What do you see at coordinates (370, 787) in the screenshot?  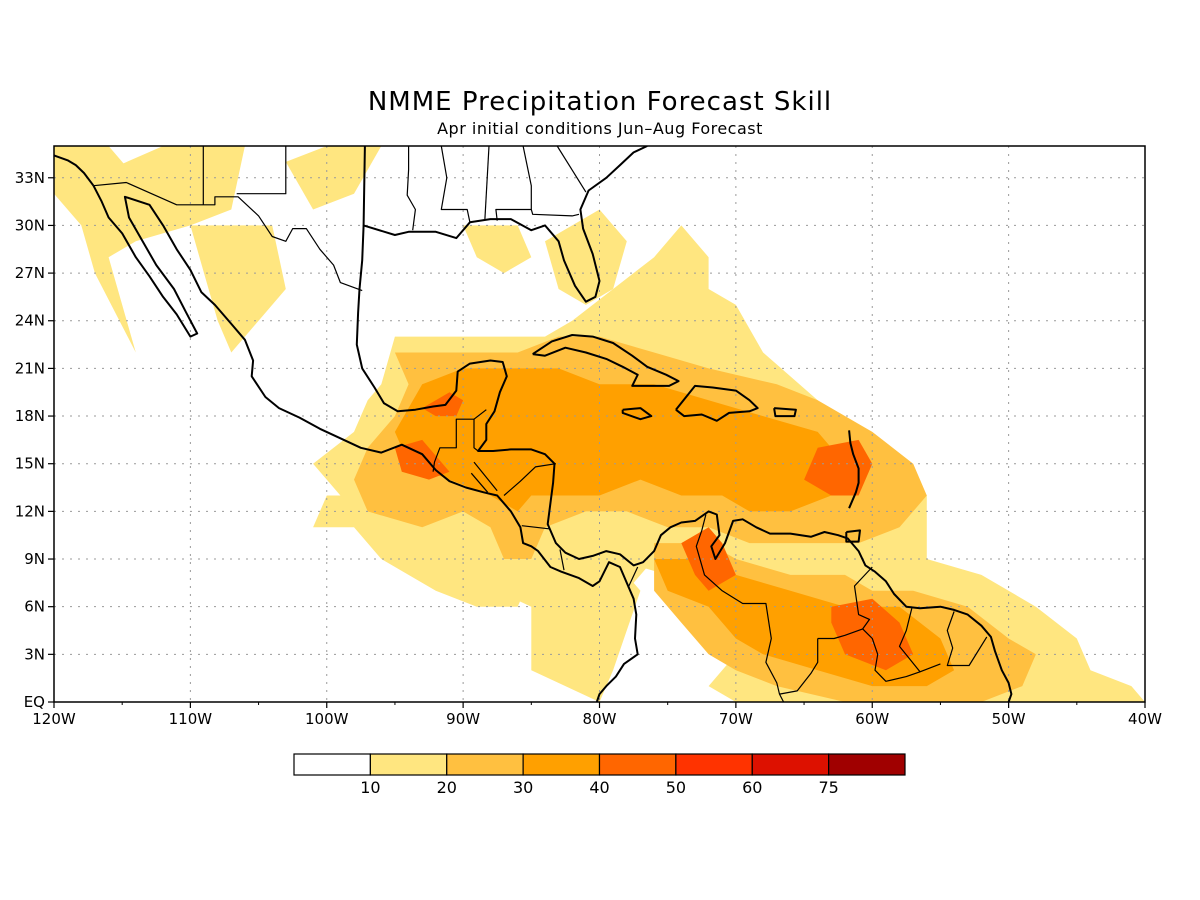 I see `colorbar-label-0: 10` at bounding box center [370, 787].